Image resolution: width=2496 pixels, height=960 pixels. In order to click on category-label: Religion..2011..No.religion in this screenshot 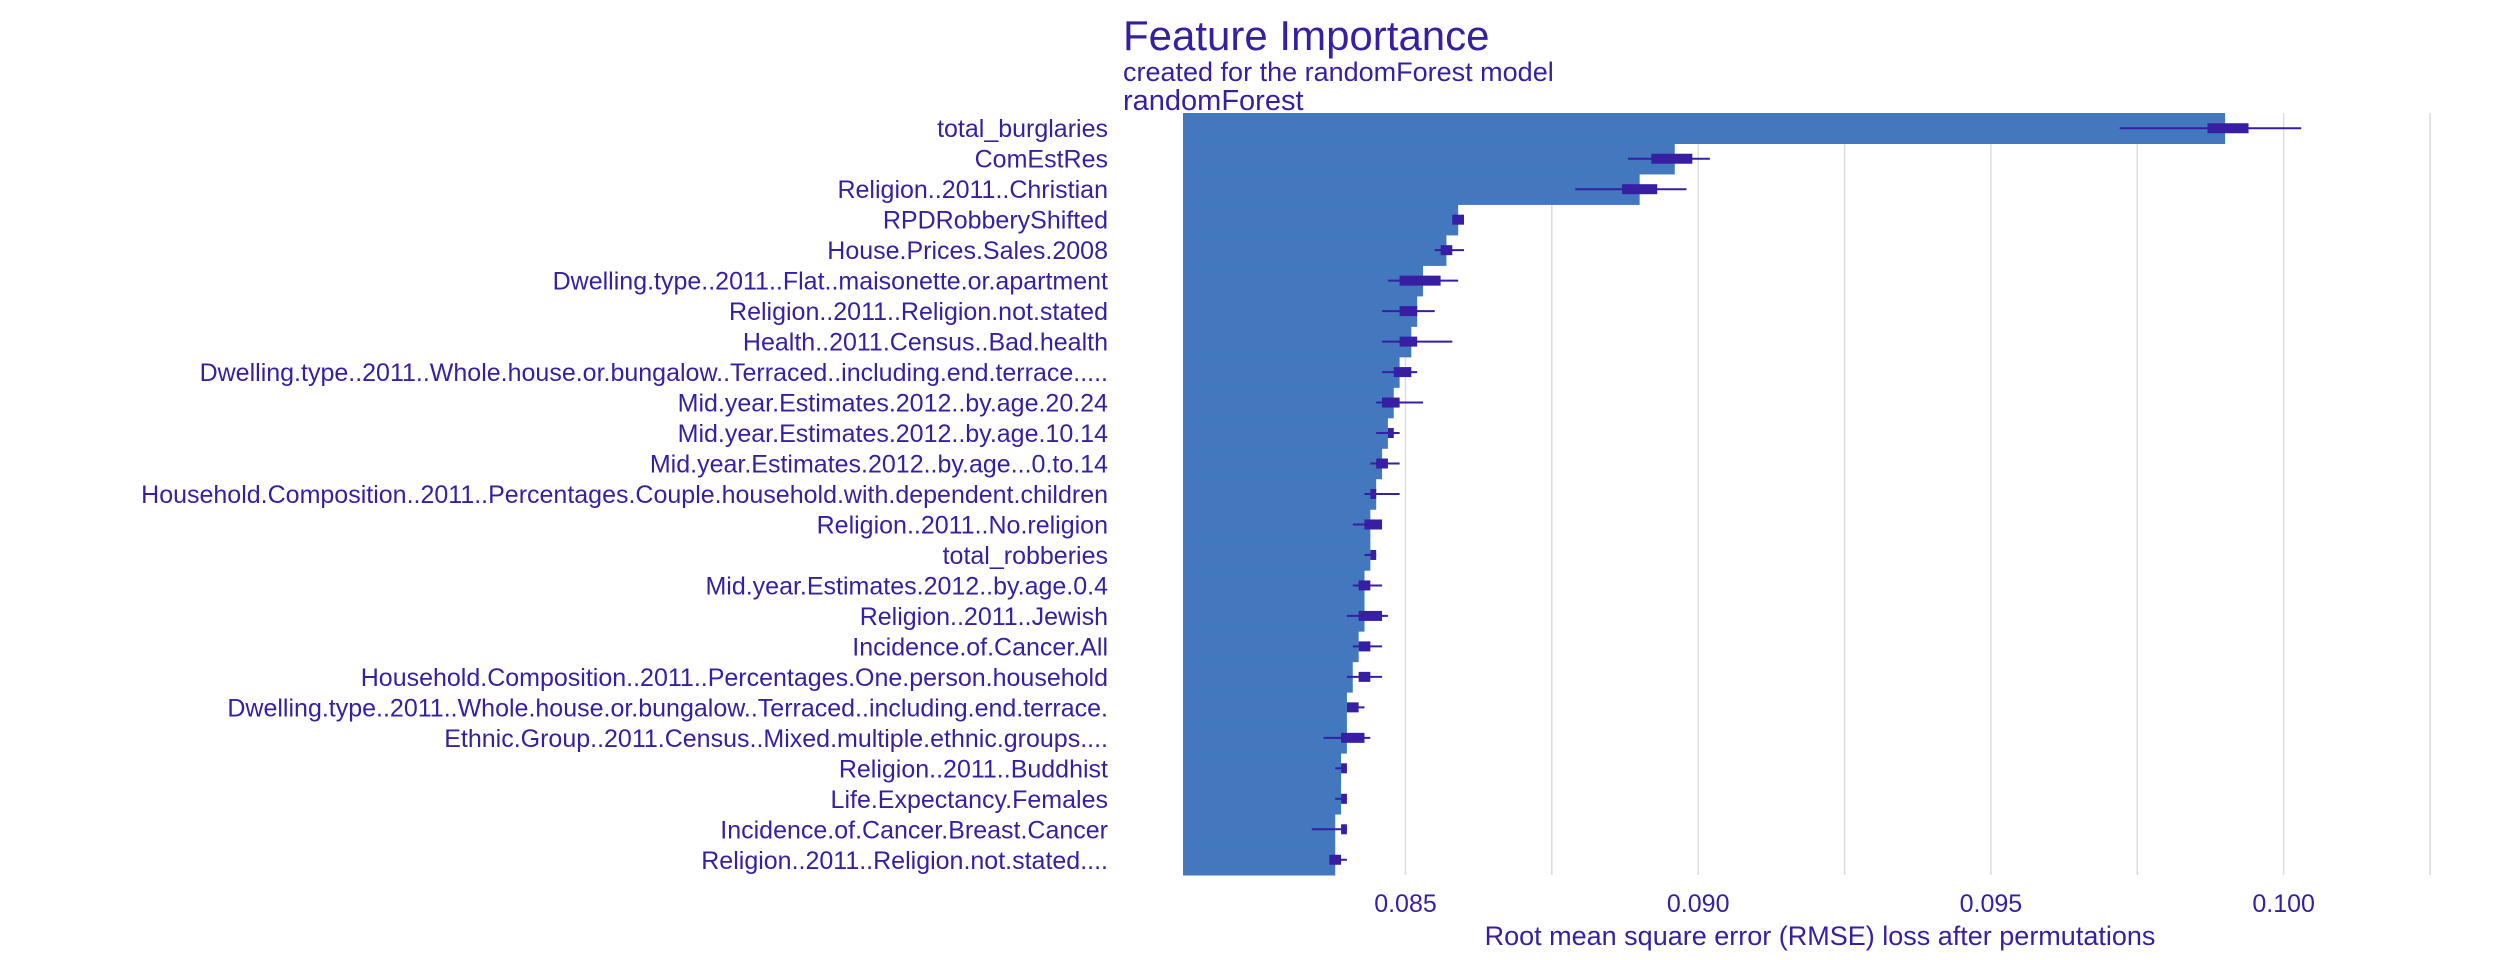, I will do `click(962, 525)`.